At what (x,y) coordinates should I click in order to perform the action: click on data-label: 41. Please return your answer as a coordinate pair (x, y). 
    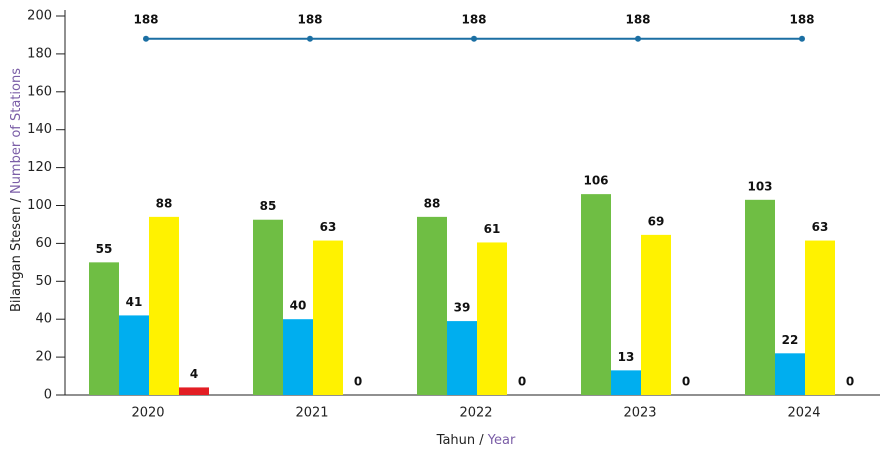
    Looking at the image, I should click on (134, 302).